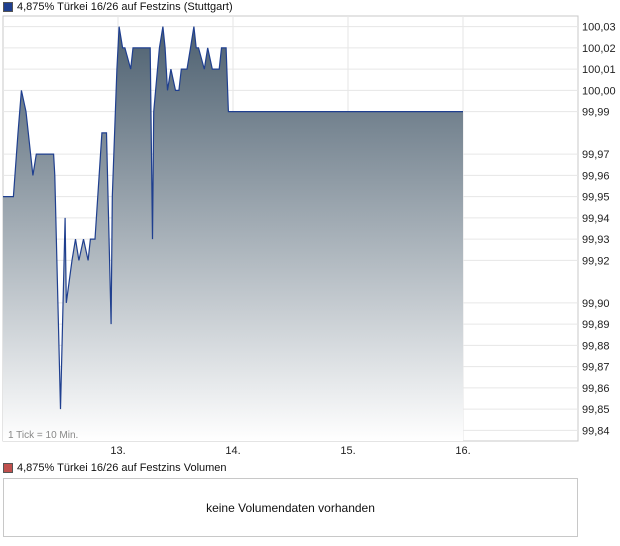  What do you see at coordinates (596, 155) in the screenshot?
I see `y-tick-label: 99,97` at bounding box center [596, 155].